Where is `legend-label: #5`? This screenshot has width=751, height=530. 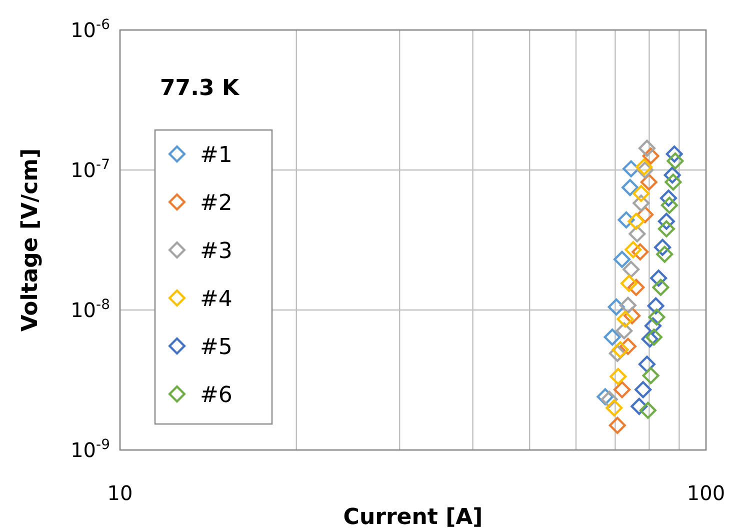
legend-label: #5 is located at coordinates (216, 347).